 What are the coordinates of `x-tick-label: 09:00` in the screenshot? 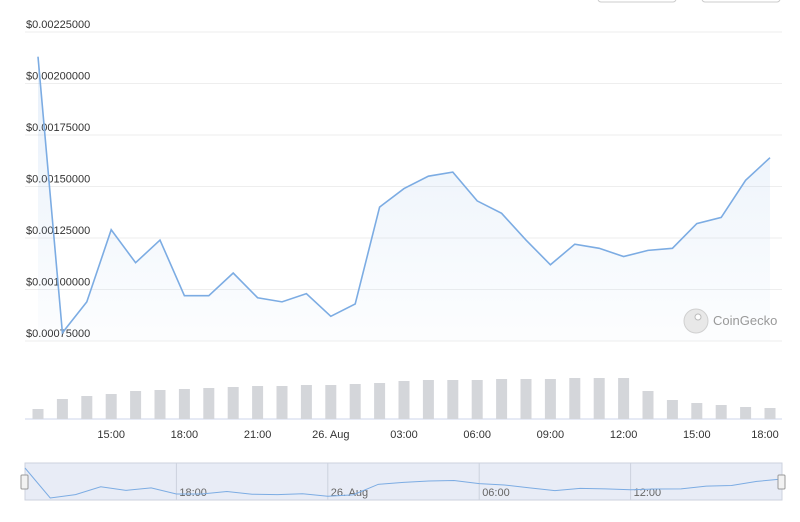 It's located at (551, 435).